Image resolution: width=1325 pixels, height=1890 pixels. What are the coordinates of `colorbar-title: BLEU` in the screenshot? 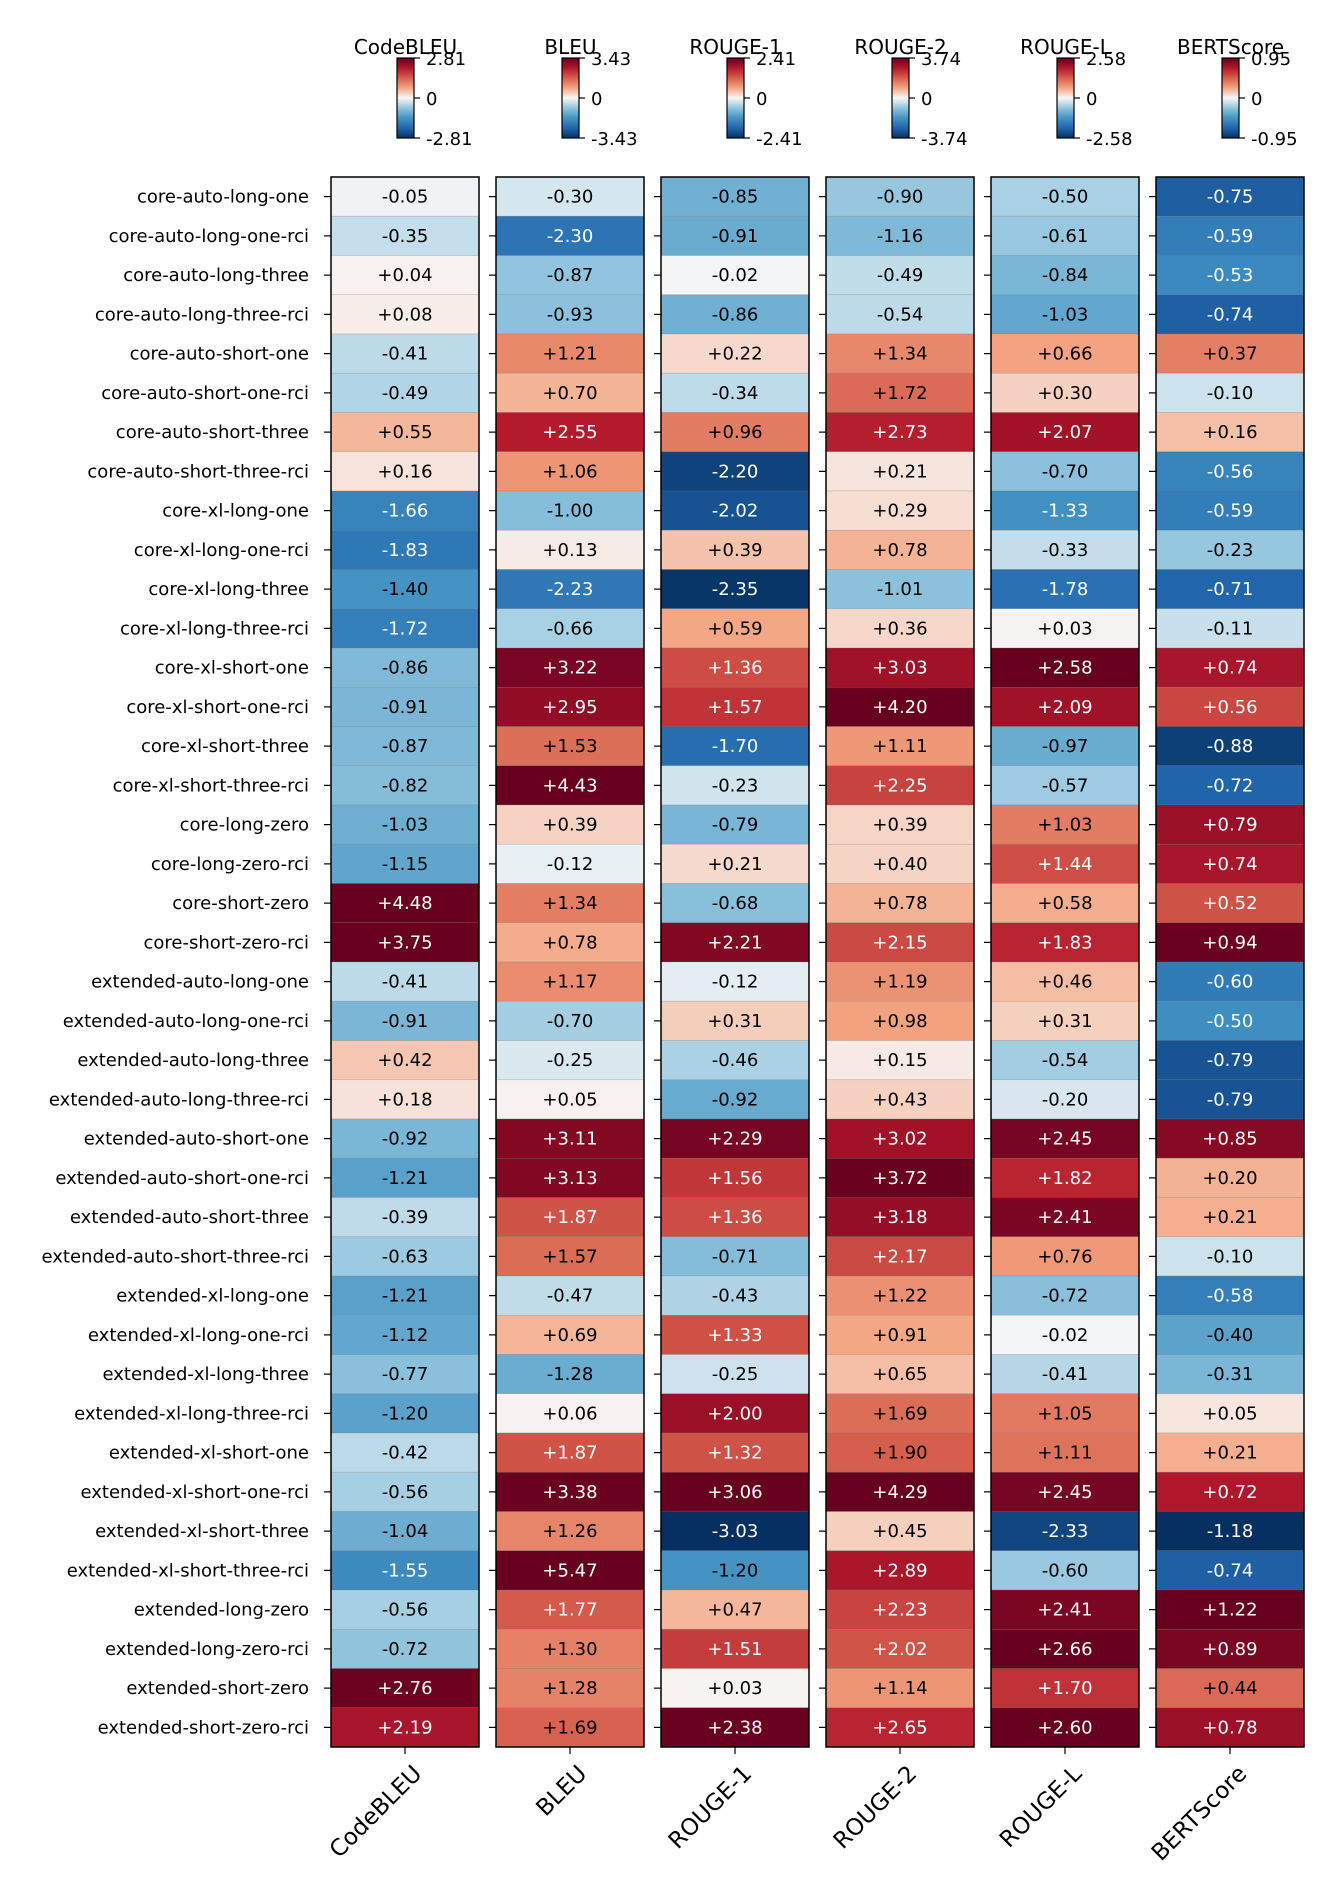 It's located at (570, 47).